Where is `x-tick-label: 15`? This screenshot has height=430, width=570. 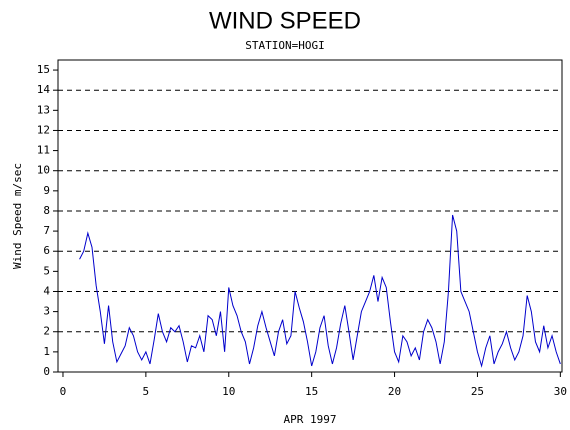
x-tick-label: 15 is located at coordinates (311, 391).